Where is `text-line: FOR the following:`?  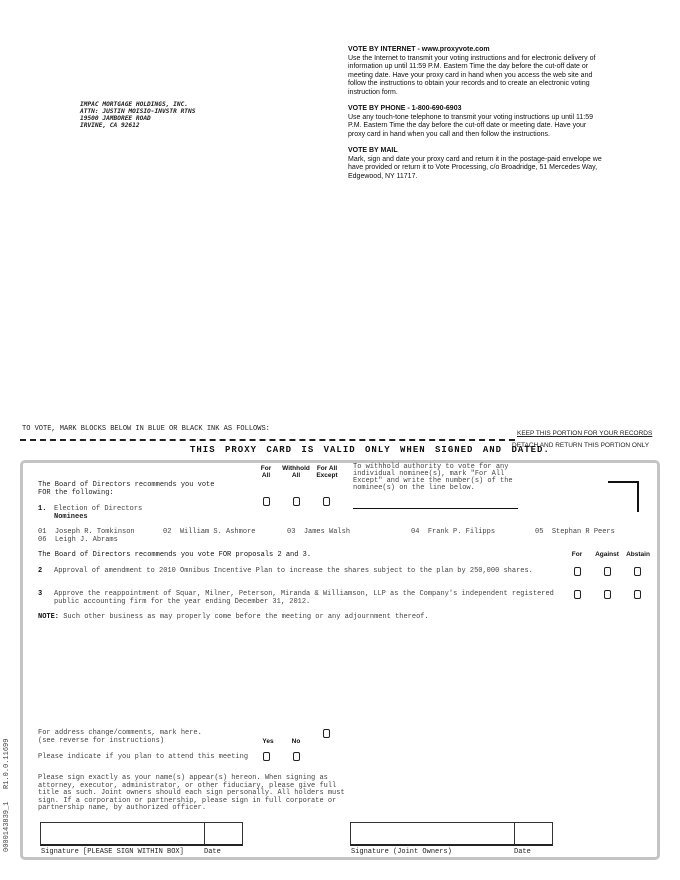 text-line: FOR the following: is located at coordinates (76, 493).